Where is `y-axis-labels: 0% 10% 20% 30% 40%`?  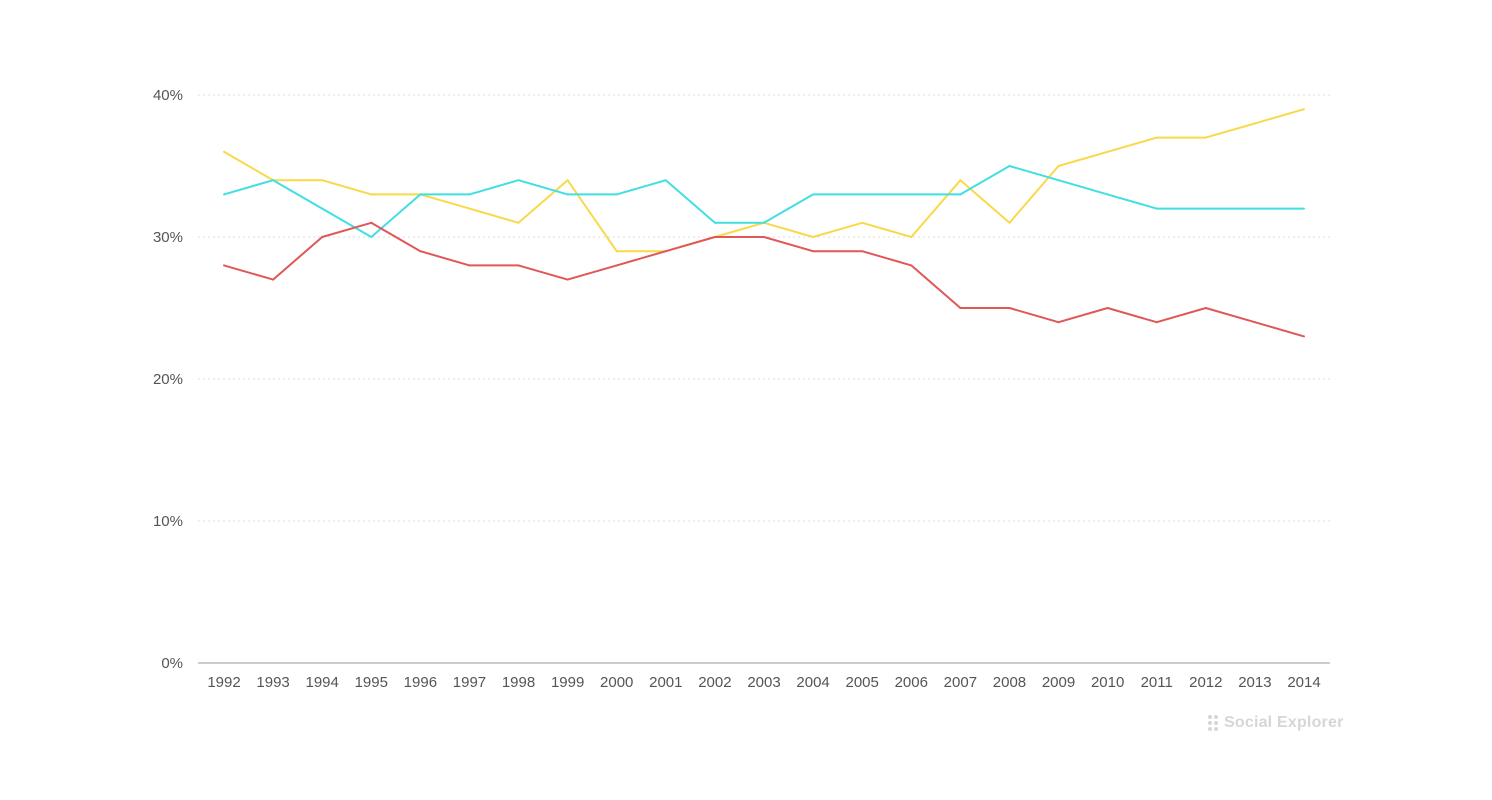 y-axis-labels: 0% 10% 20% 30% 40% is located at coordinates (168, 379).